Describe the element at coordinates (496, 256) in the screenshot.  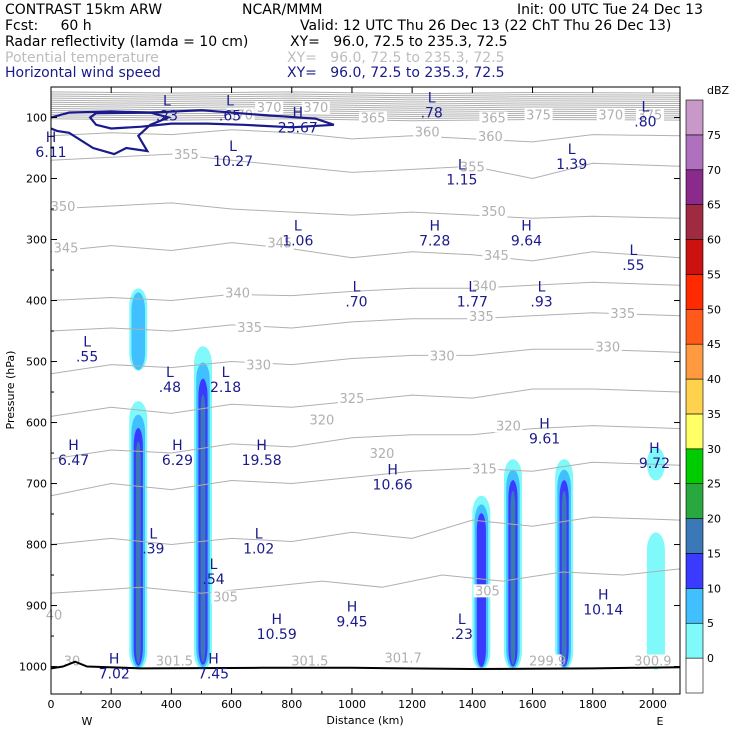
I see `theta-label: 345` at that location.